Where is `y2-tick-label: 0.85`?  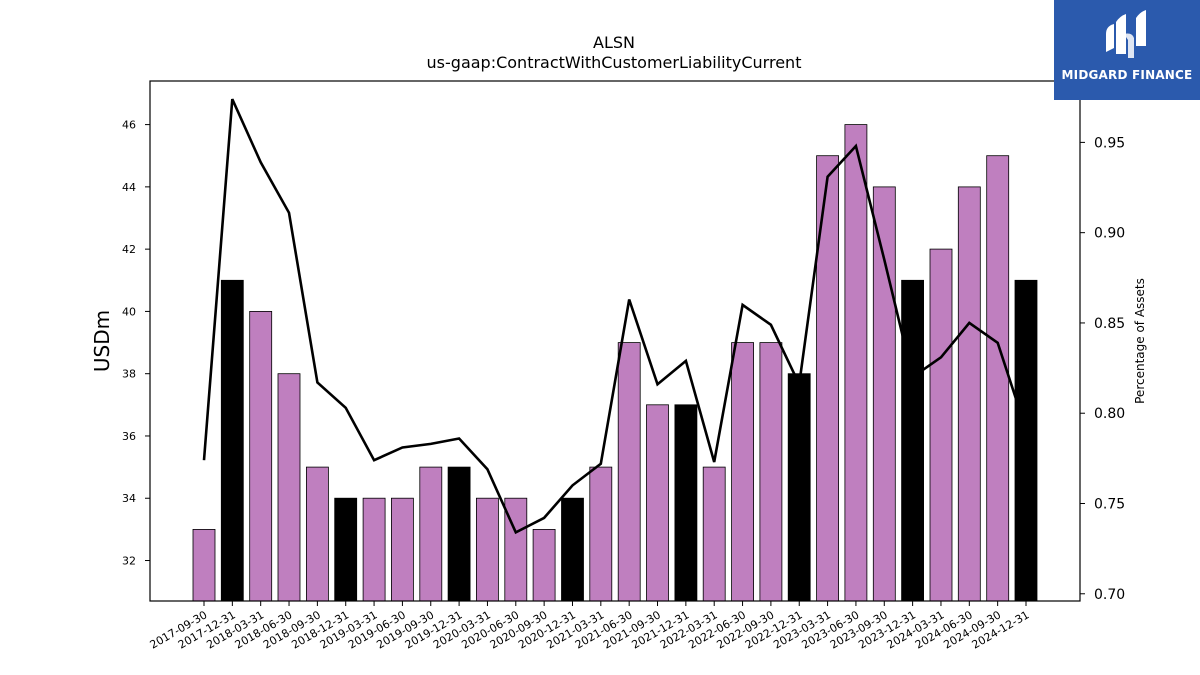 y2-tick-label: 0.85 is located at coordinates (1109, 324).